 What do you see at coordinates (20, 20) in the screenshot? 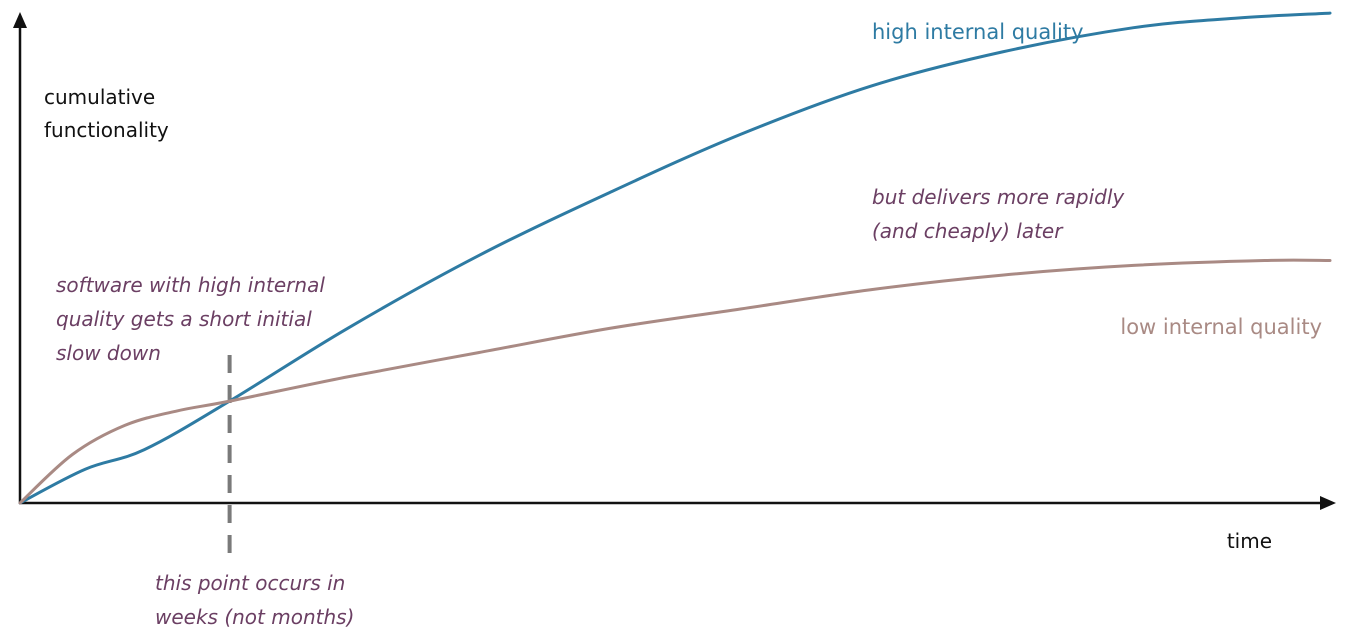
I see `y-axis-arrowhead` at bounding box center [20, 20].